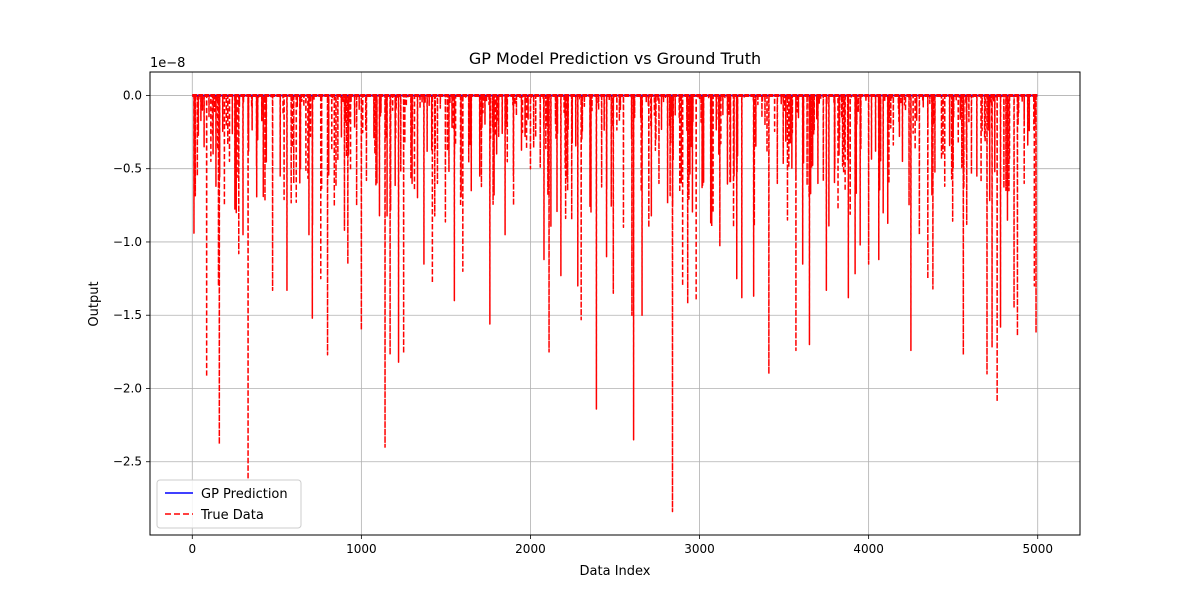  What do you see at coordinates (127, 242) in the screenshot?
I see `y-tick-label: −1.0` at bounding box center [127, 242].